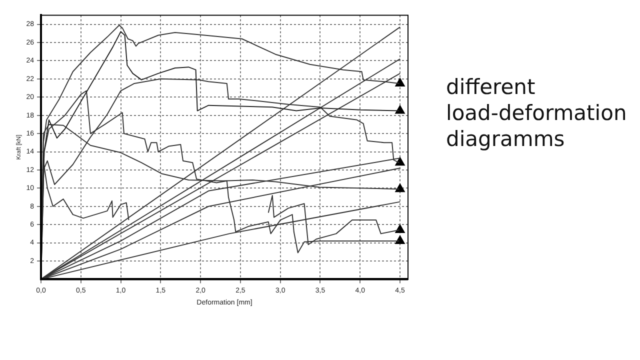 This screenshot has width=640, height=360. I want to click on text: different load-deformation diagramms, so click(536, 113).